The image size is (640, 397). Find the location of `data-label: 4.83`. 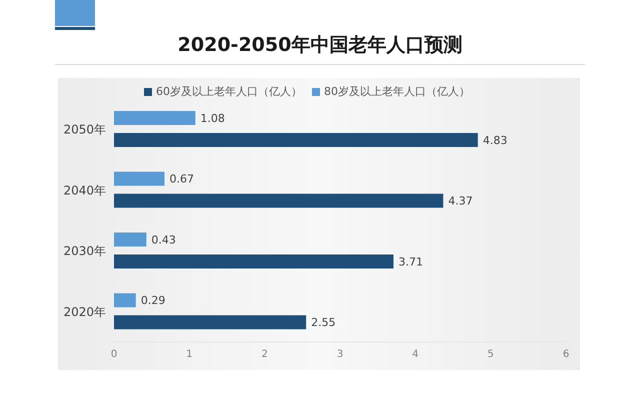

data-label: 4.83 is located at coordinates (495, 140).